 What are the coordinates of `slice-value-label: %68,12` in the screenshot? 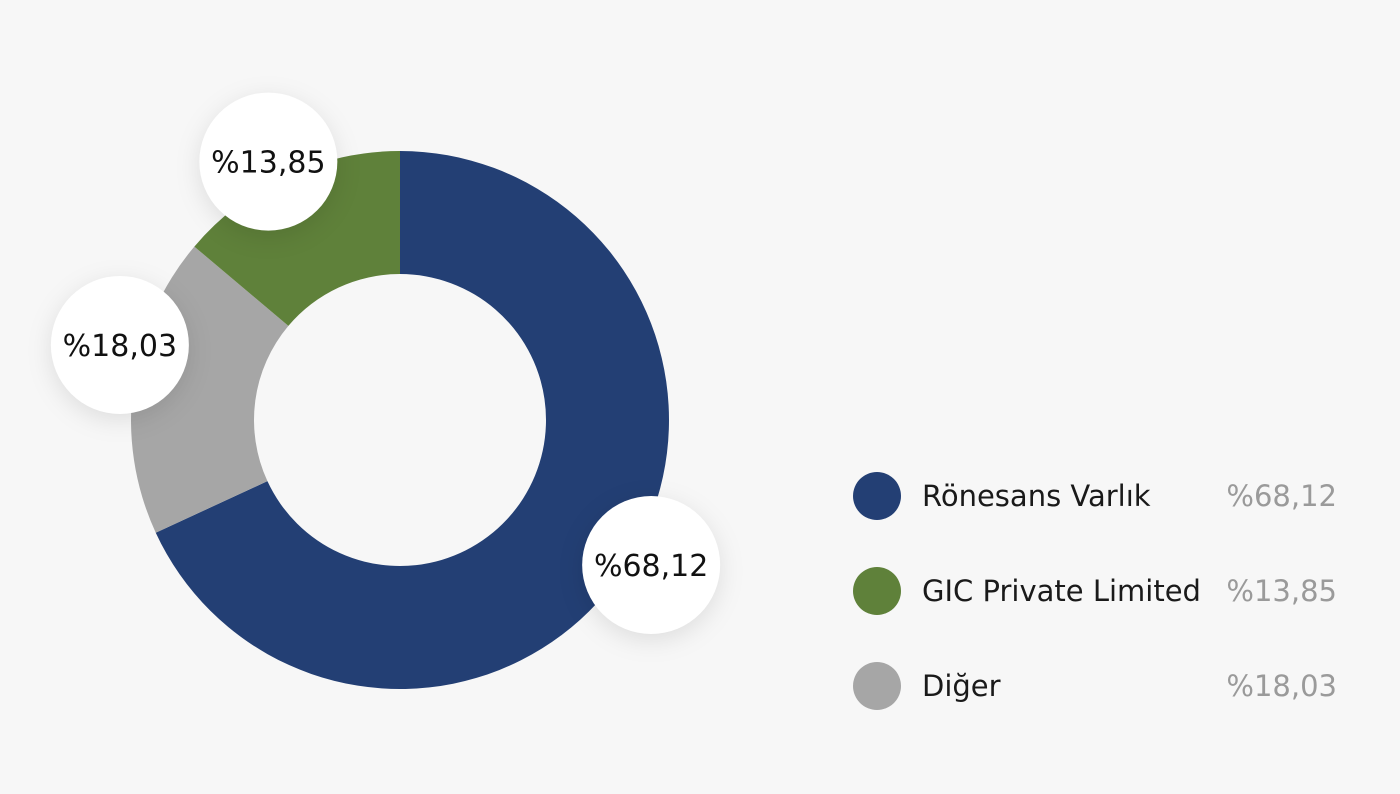 It's located at (651, 566).